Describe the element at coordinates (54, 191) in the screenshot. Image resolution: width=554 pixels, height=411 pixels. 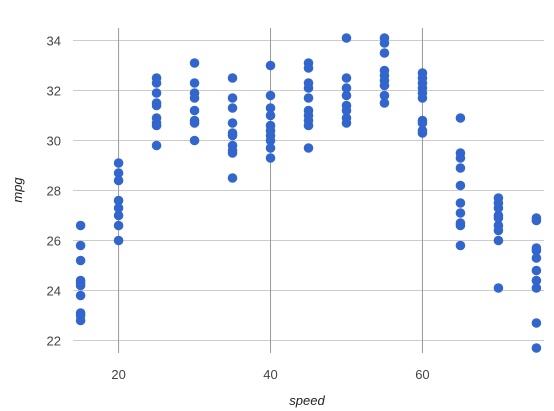
I see `y-tick-label: 28` at that location.